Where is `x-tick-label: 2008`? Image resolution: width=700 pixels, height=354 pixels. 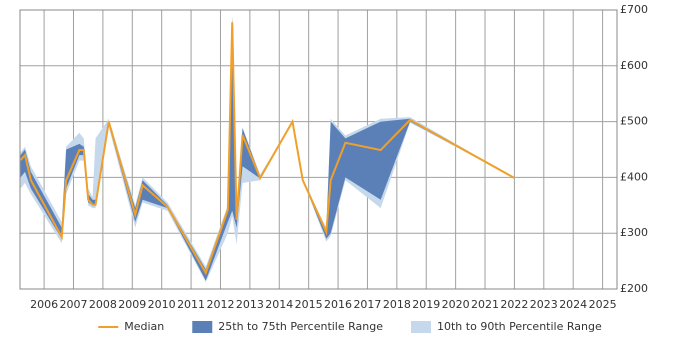
x-tick-label: 2008 is located at coordinates (103, 304).